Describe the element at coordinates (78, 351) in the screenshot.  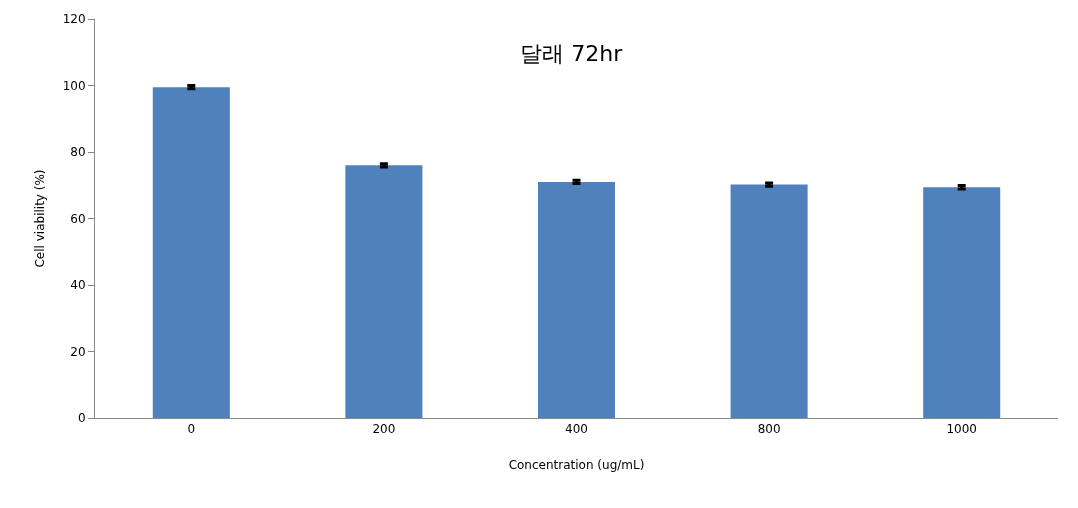
I see `y-tick-label: 20` at that location.